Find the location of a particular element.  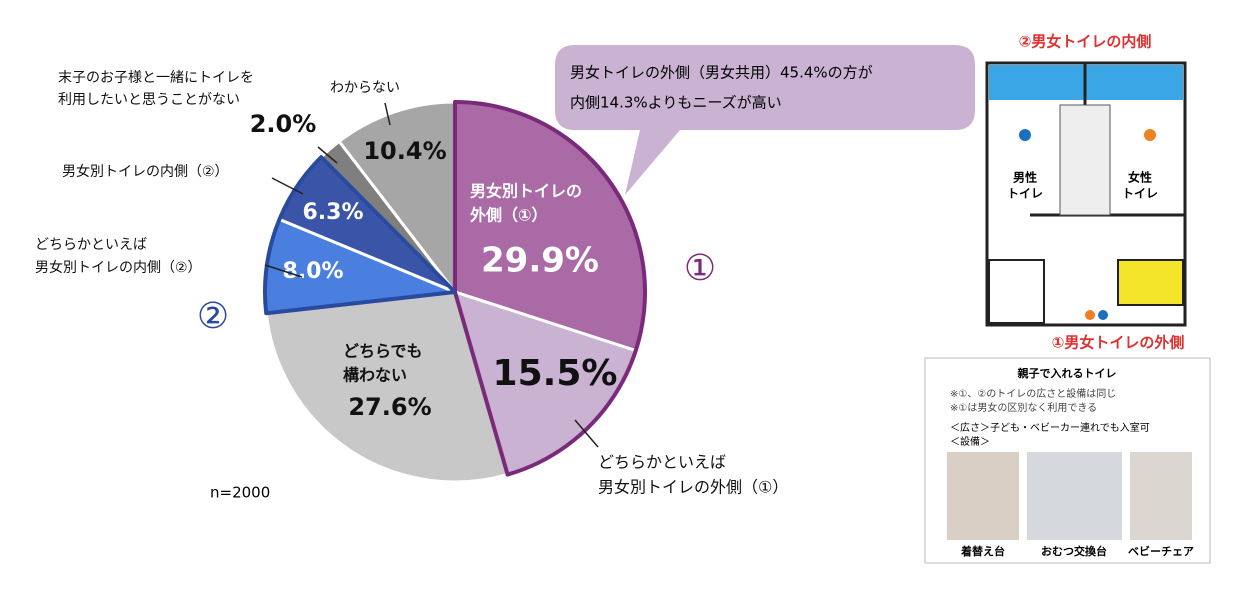

marker: ① is located at coordinates (700, 268).